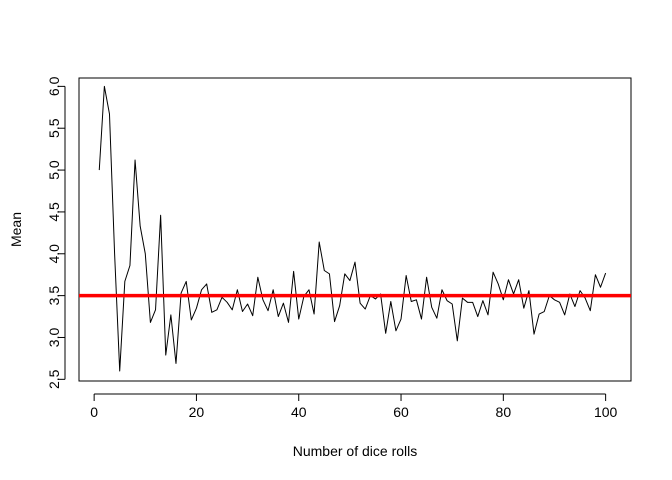 This screenshot has height=480, width=672. I want to click on y-tick-label: 4.5, so click(54, 212).